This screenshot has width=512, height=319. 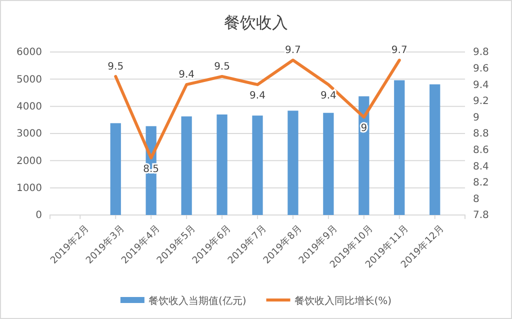 I want to click on y2-tick-label: 8.6, so click(x=481, y=150).